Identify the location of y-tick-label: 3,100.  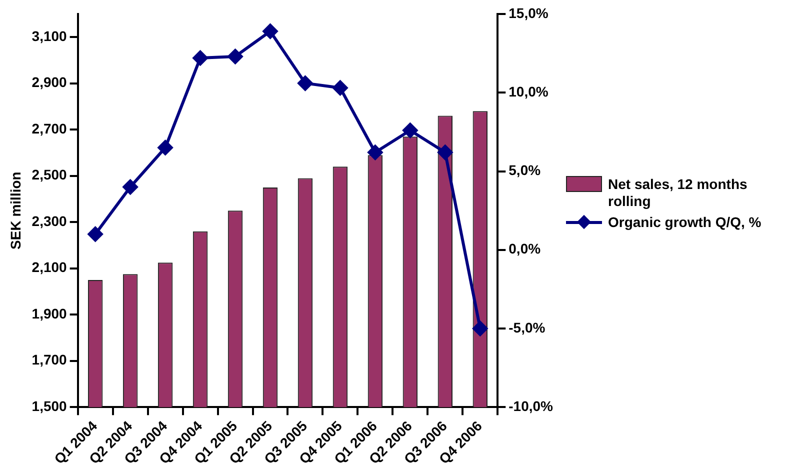
(50, 36).